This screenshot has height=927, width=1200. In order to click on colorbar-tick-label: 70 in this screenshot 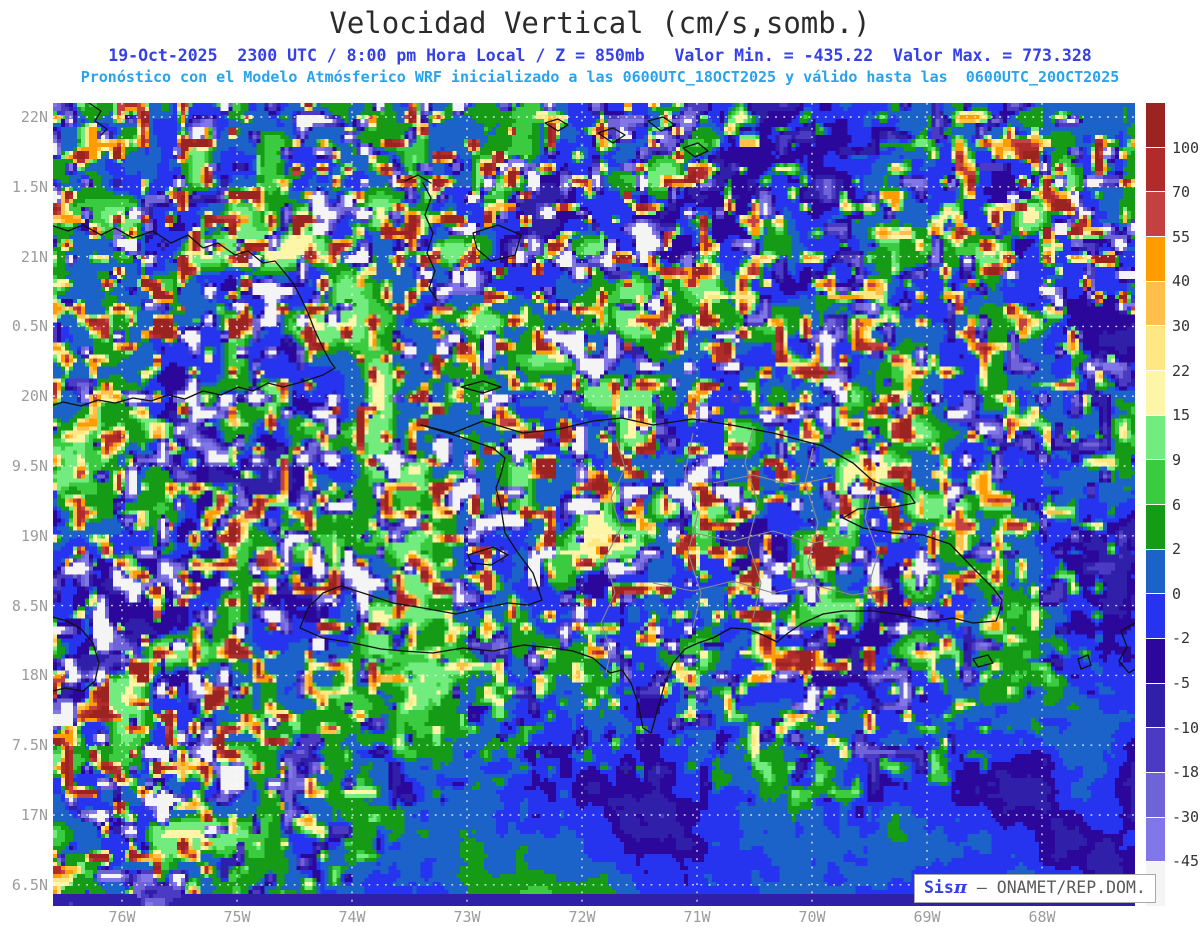, I will do `click(1181, 192)`.